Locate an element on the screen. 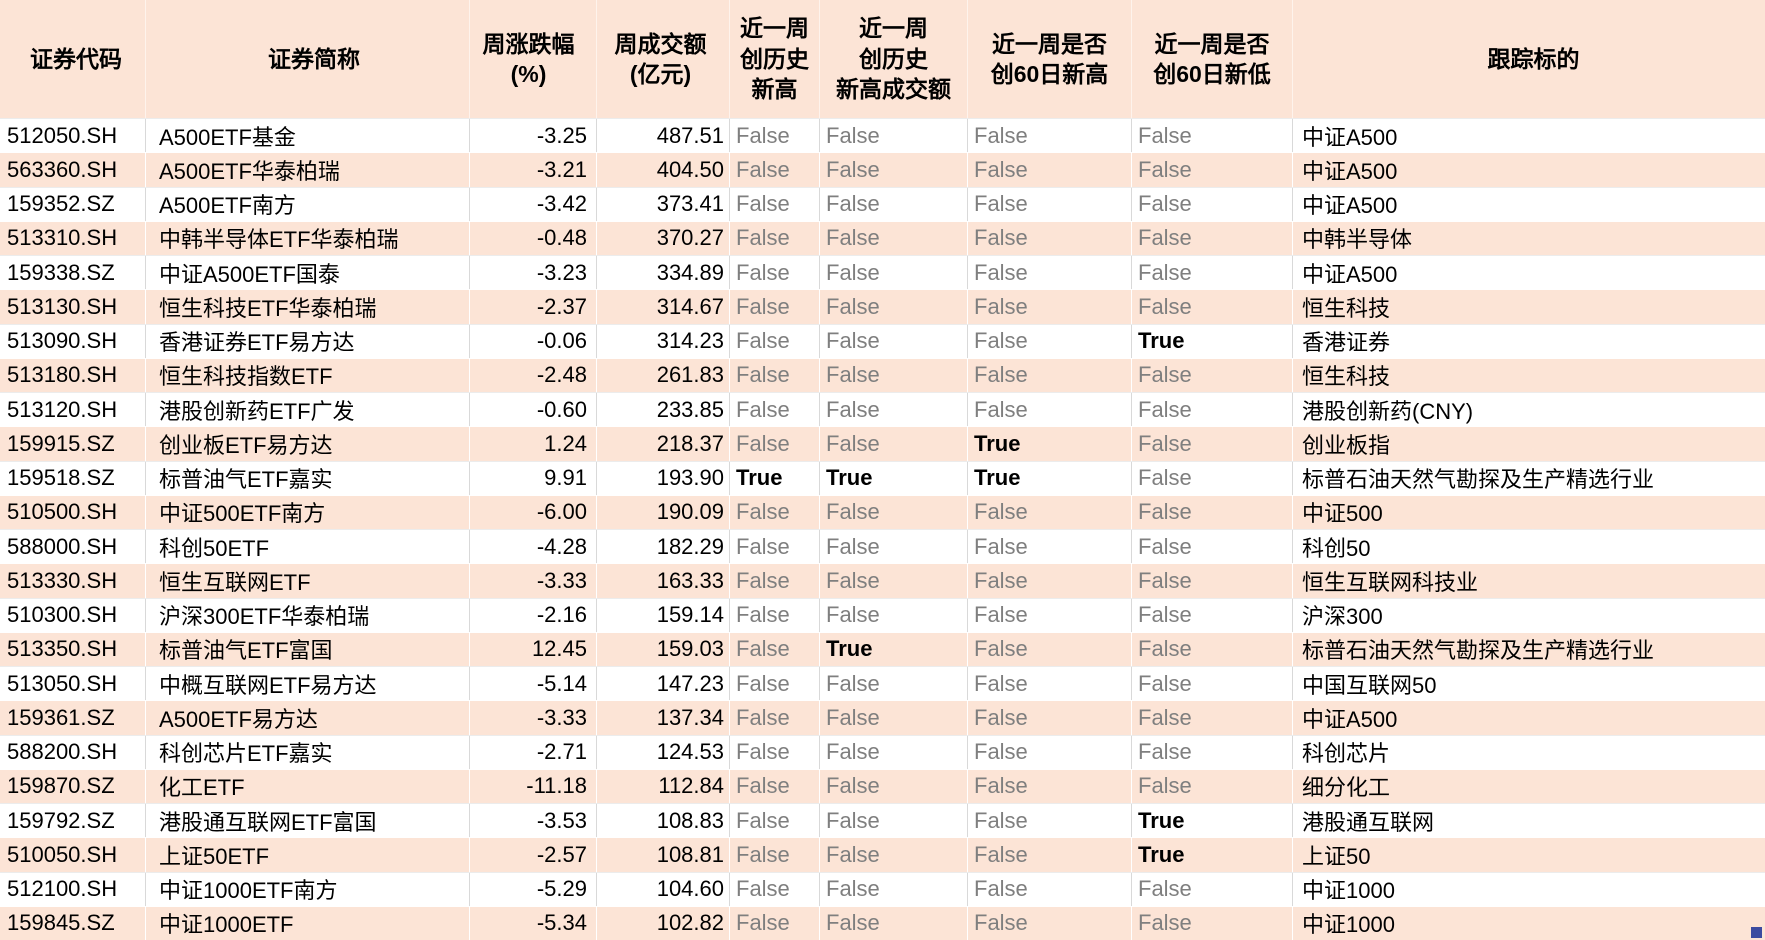 The width and height of the screenshot is (1765, 940). cell-weekly_change_pct: -2.48 is located at coordinates (533, 375).